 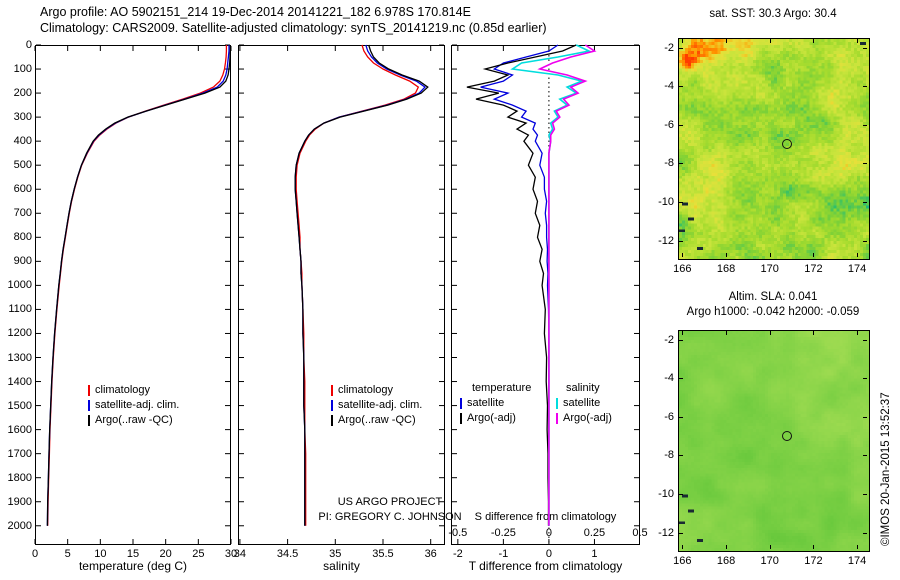 What do you see at coordinates (28, 45) in the screenshot?
I see `depth-tick-label: 0` at bounding box center [28, 45].